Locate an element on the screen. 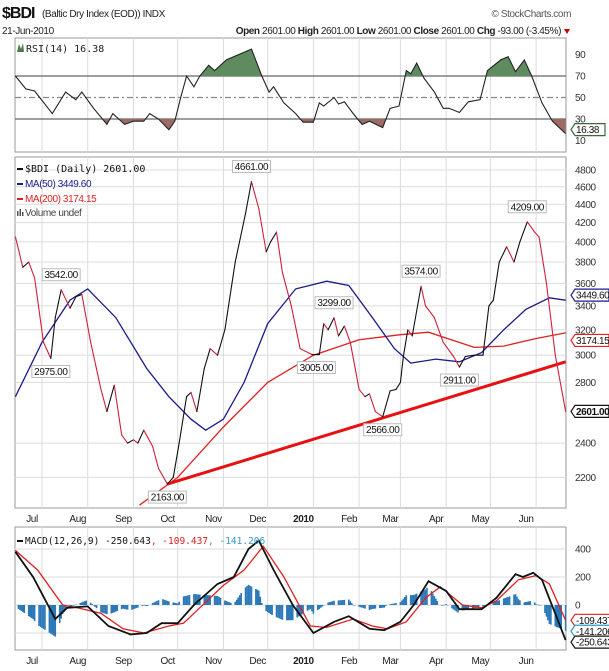 The width and height of the screenshot is (609, 671). y-tick-label: 4400 is located at coordinates (585, 205).